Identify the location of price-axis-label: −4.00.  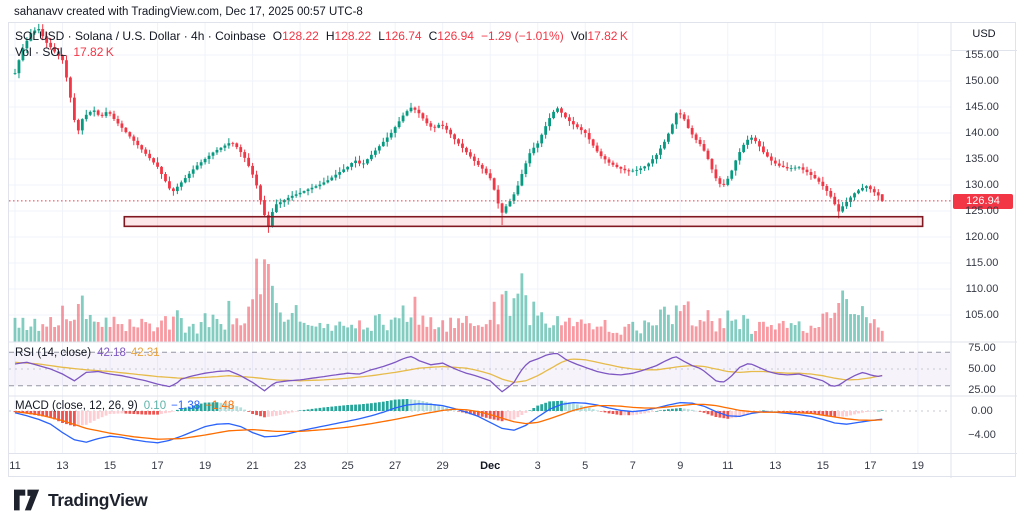
(982, 435).